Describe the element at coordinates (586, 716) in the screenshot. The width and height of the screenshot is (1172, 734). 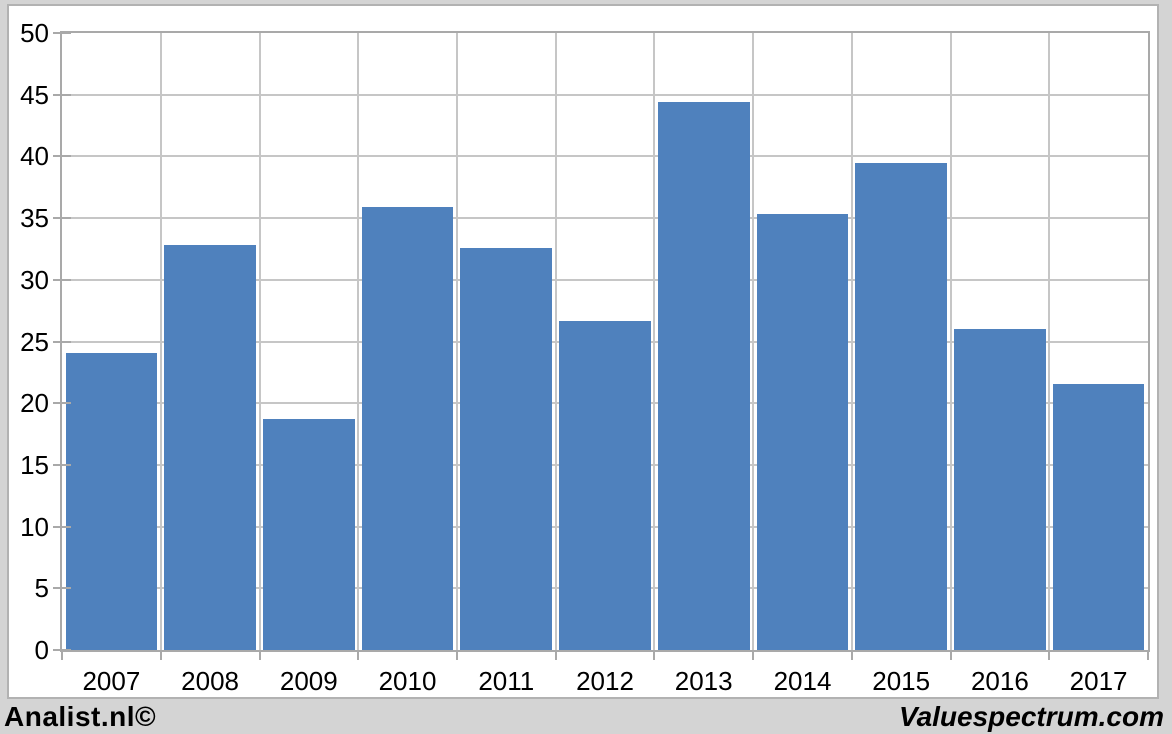
I see `footer: Analist.nl© Valuespectrum.com` at that location.